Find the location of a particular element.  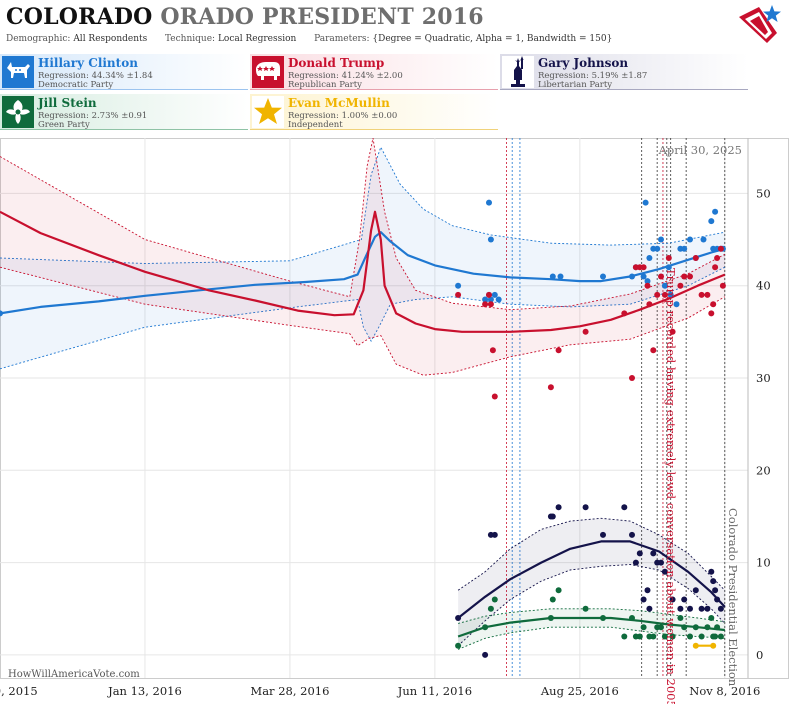

confidence-band is located at coordinates (591, 629).